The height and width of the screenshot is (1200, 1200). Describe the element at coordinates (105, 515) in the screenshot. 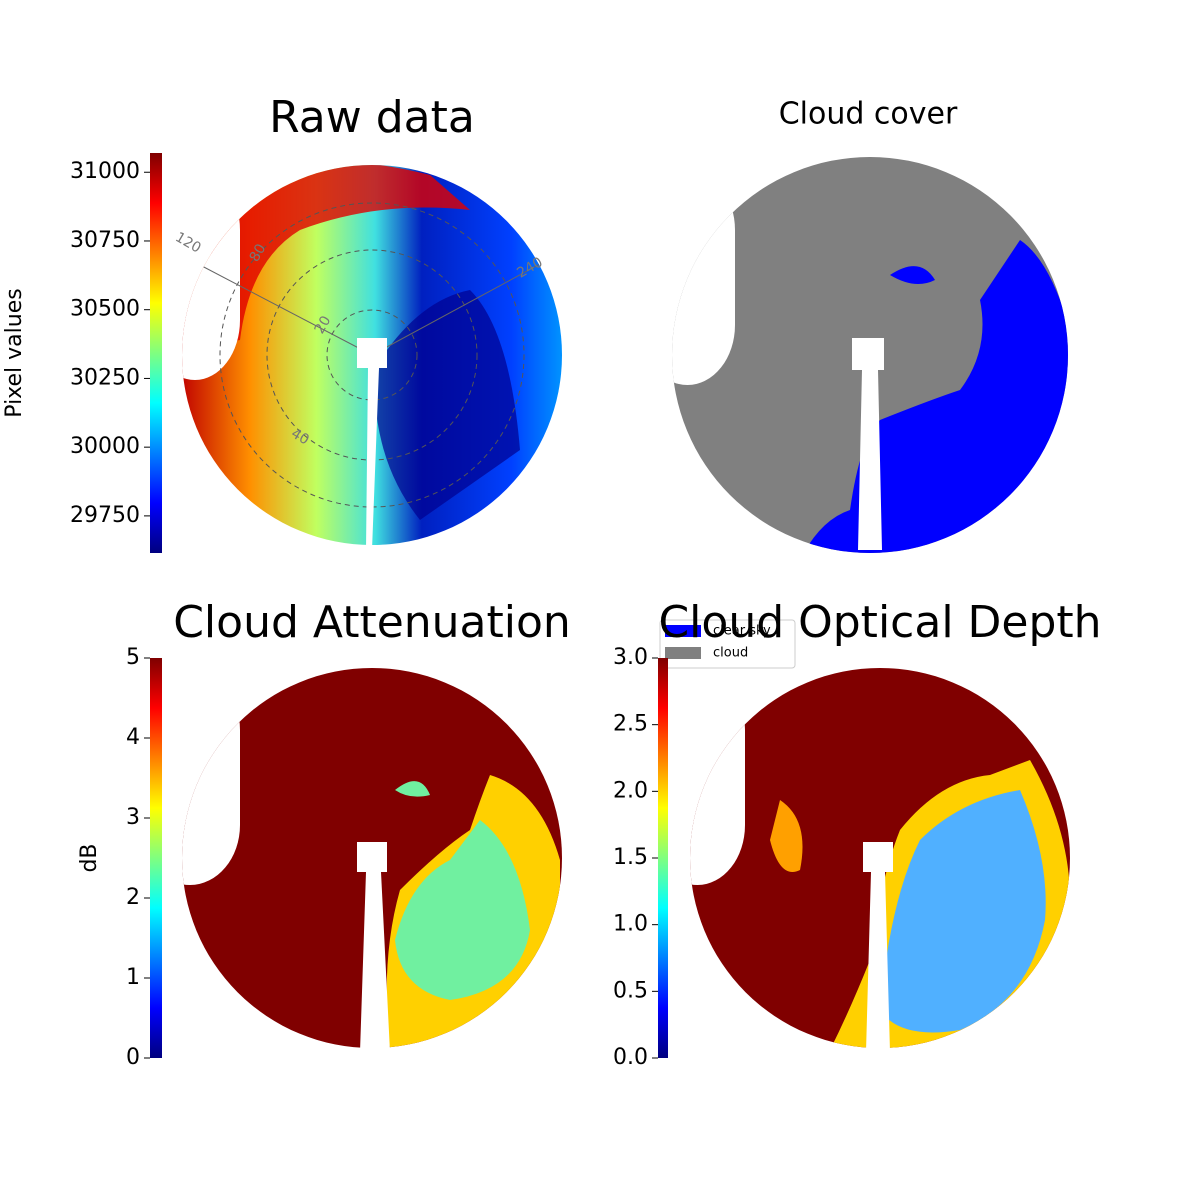

I see `tick-label: 29750` at that location.